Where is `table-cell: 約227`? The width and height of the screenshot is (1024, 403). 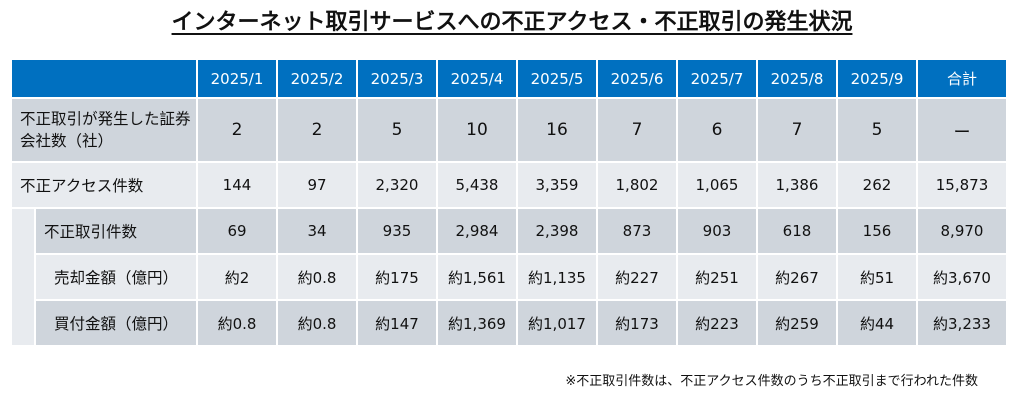
table-cell: 約227 is located at coordinates (637, 277).